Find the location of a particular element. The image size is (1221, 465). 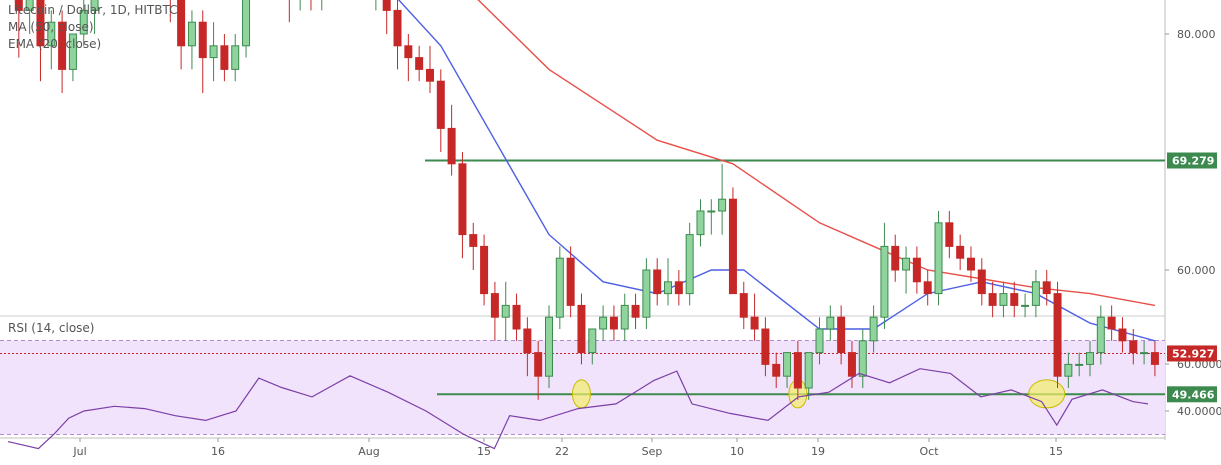

ma-legend: MA (50, close) is located at coordinates (51, 27).